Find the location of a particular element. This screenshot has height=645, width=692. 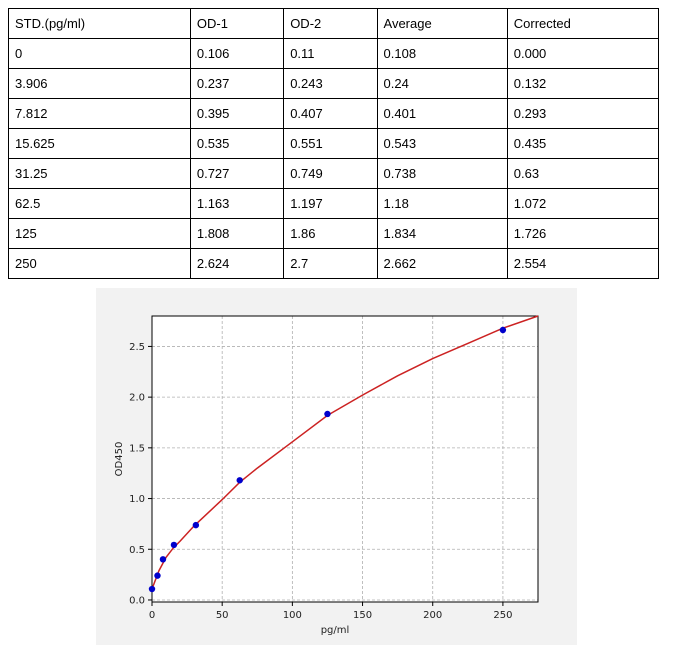

table-cell: 0.000 is located at coordinates (583, 53).